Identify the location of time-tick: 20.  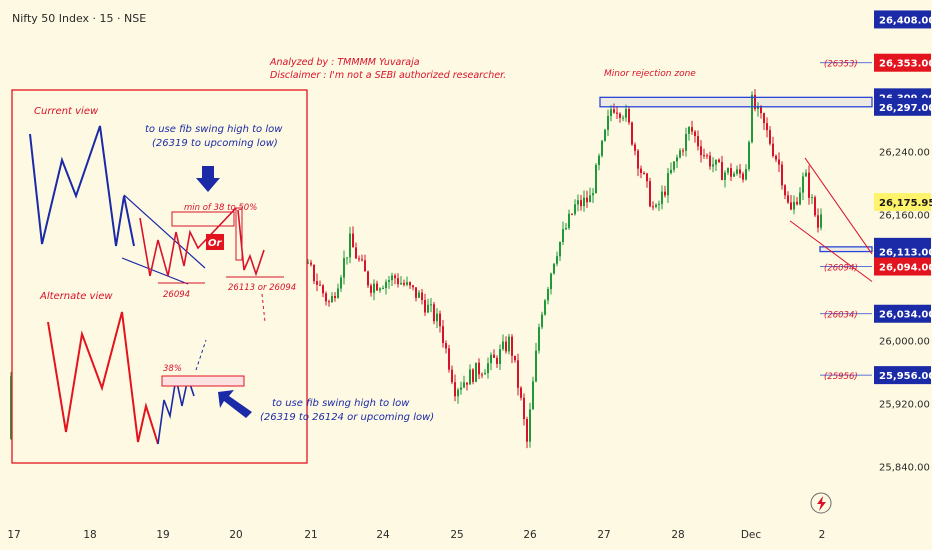
(235, 535).